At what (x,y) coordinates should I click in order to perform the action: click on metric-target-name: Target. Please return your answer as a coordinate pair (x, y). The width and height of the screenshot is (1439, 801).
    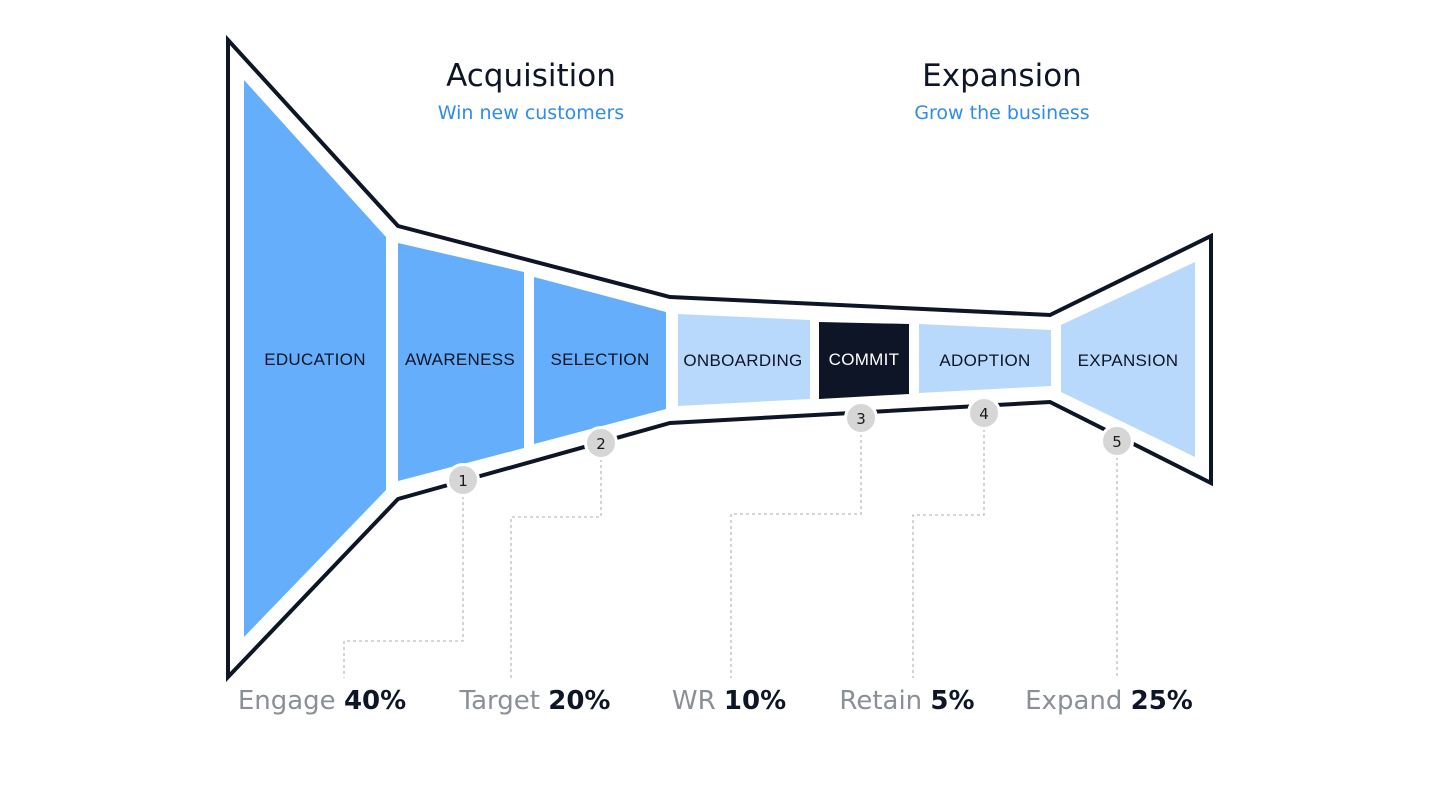
    Looking at the image, I should click on (499, 701).